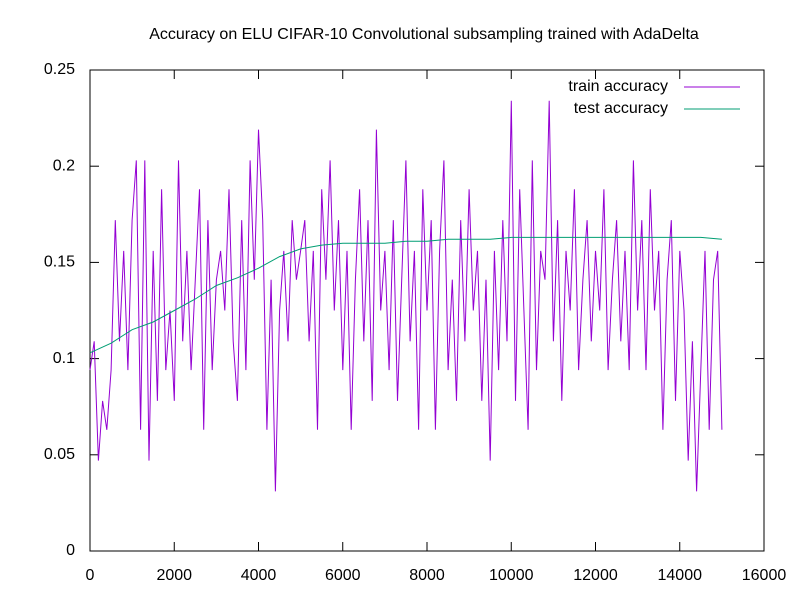 This screenshot has width=800, height=600. What do you see at coordinates (259, 575) in the screenshot?
I see `x-tick-label: 4000` at bounding box center [259, 575].